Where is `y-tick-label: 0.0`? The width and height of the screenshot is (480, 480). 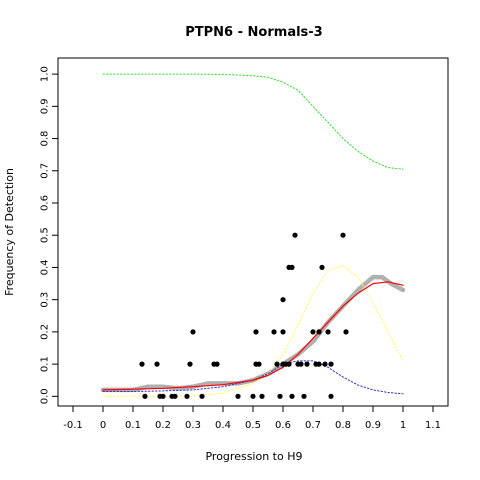 y-tick-label: 0.0 is located at coordinates (45, 396).